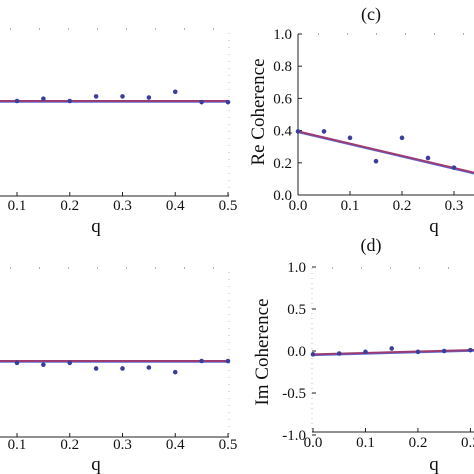 The height and width of the screenshot is (474, 474). Describe the element at coordinates (467, 443) in the screenshot. I see `panel-d-x-tick-label: 0.3` at that location.